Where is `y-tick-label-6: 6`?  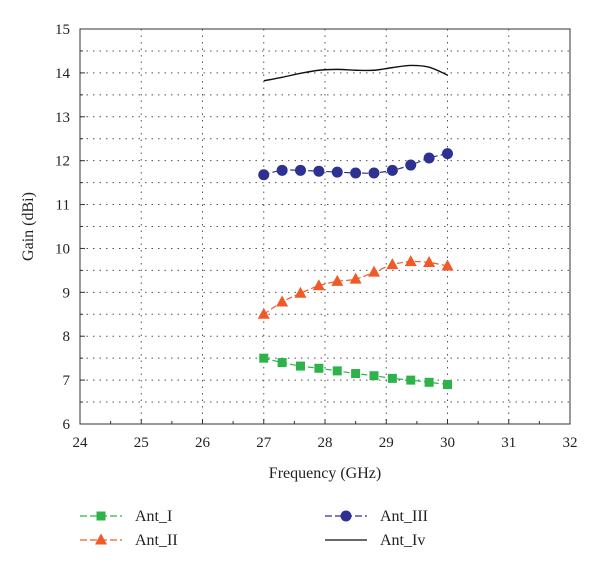
y-tick-label-6: 6 is located at coordinates (67, 425).